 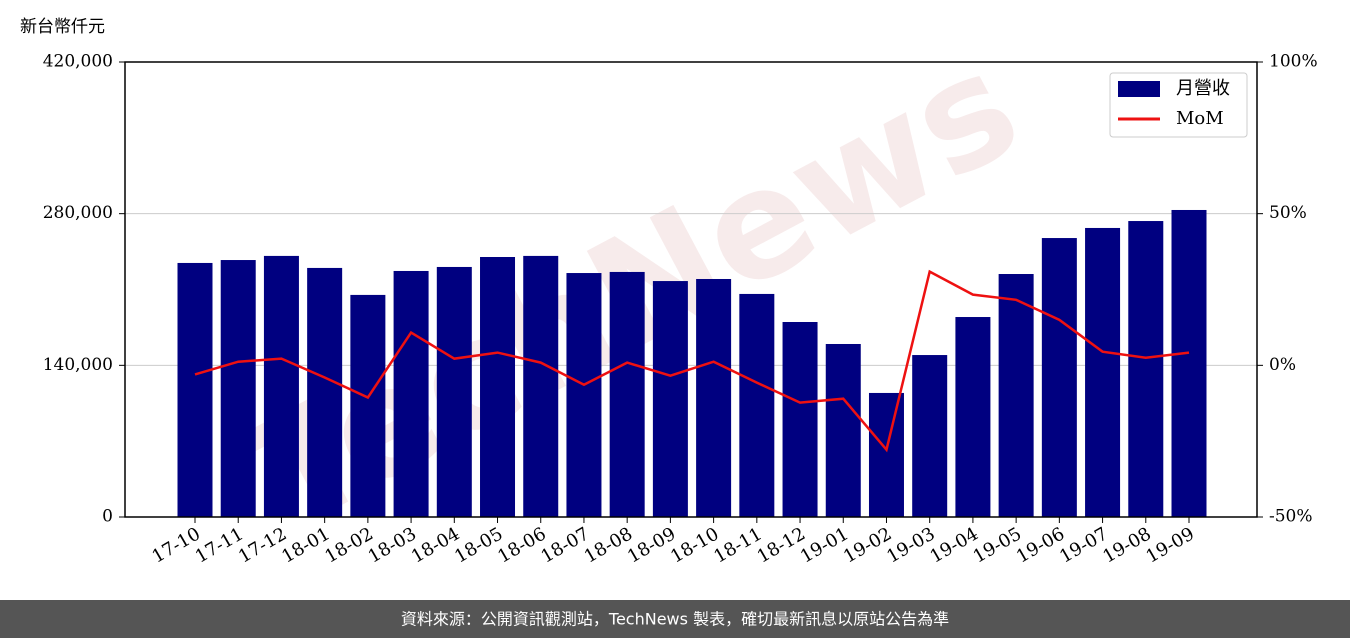 What do you see at coordinates (737, 545) in the screenshot?
I see `x-tick-label: 18-11` at bounding box center [737, 545].